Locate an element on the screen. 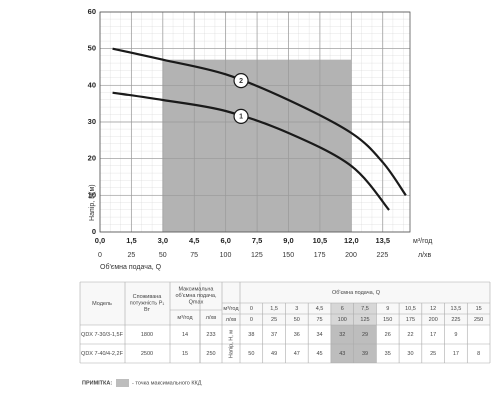 This screenshot has height=400, width=500. row-head: 25 is located at coordinates (433, 354).